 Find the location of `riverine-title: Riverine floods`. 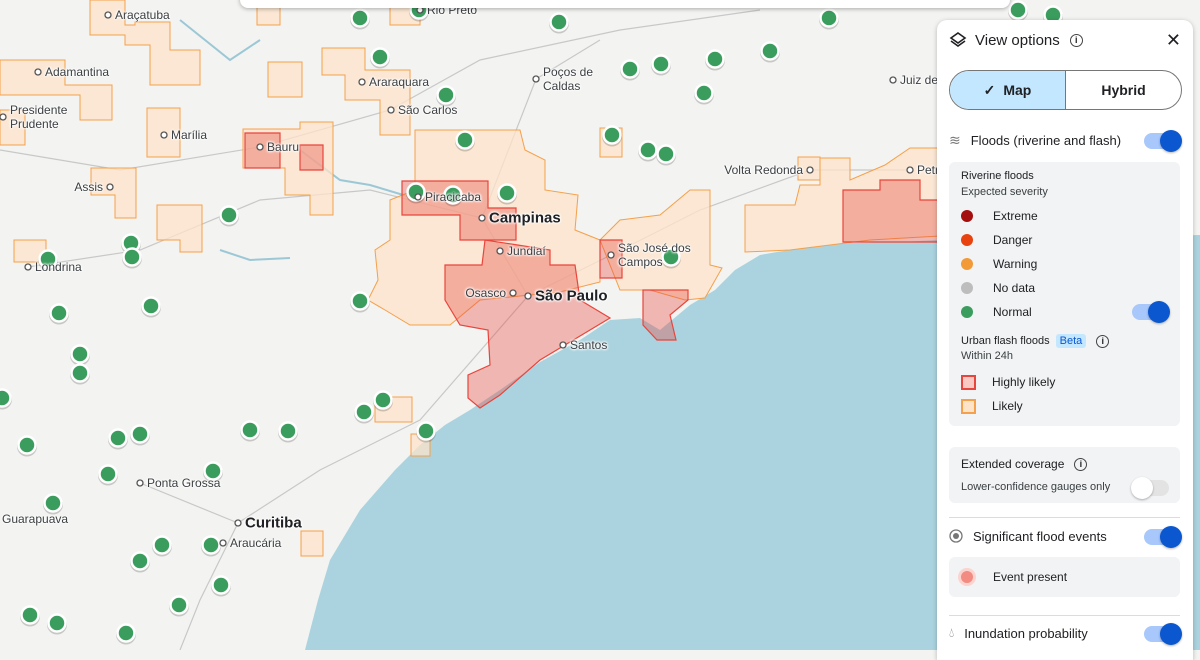

riverine-title: Riverine floods is located at coordinates (997, 176).